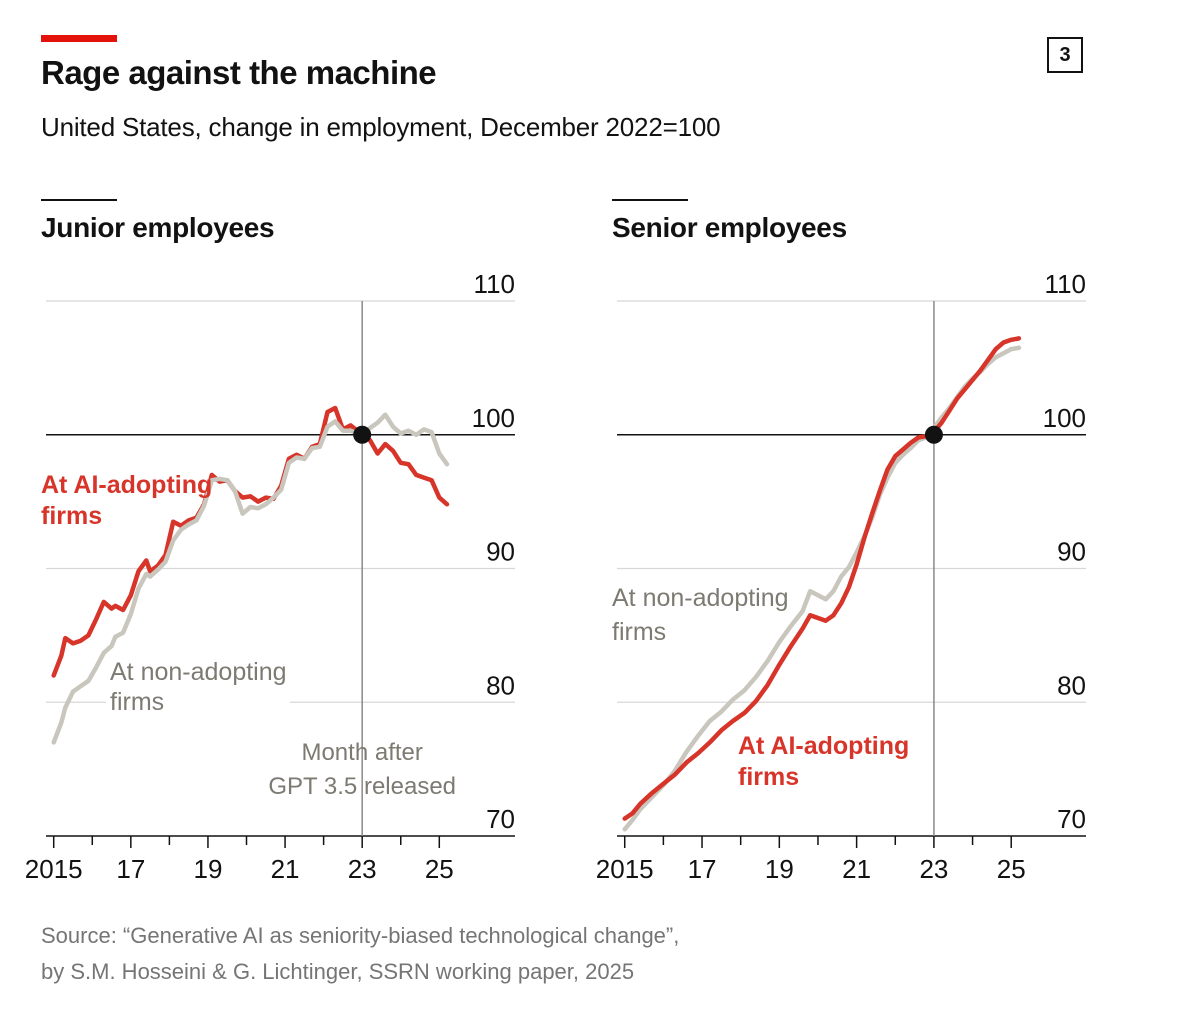 The image size is (1200, 1016). Describe the element at coordinates (1011, 869) in the screenshot. I see `senior-x-tick-label-25: 25` at that location.